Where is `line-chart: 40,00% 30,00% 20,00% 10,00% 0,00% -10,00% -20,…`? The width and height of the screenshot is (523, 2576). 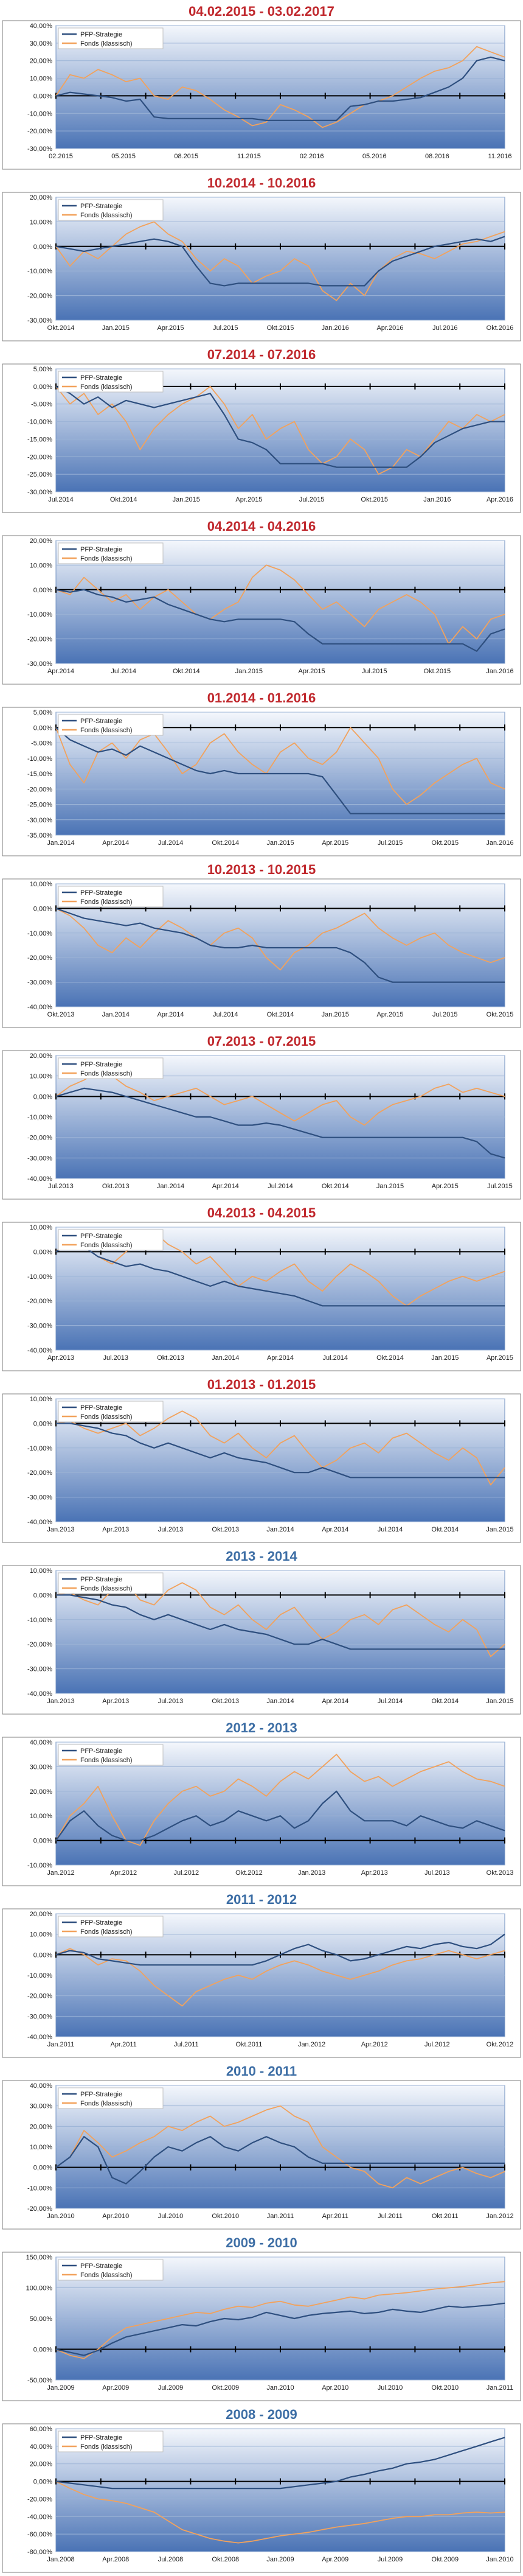
line-chart: 40,00% 30,00% 20,00% 10,00% 0,00% -10,00% -20,… is located at coordinates (261, 95).